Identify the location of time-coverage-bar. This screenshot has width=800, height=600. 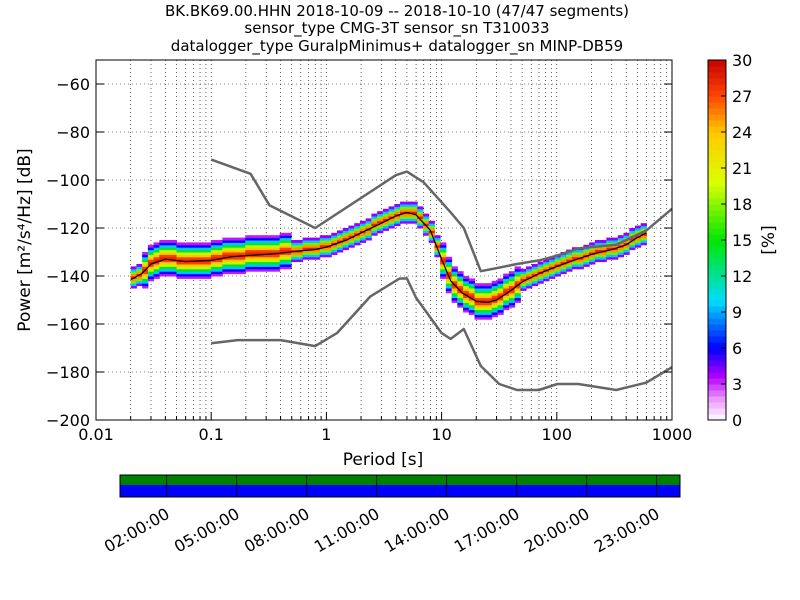
(400, 486).